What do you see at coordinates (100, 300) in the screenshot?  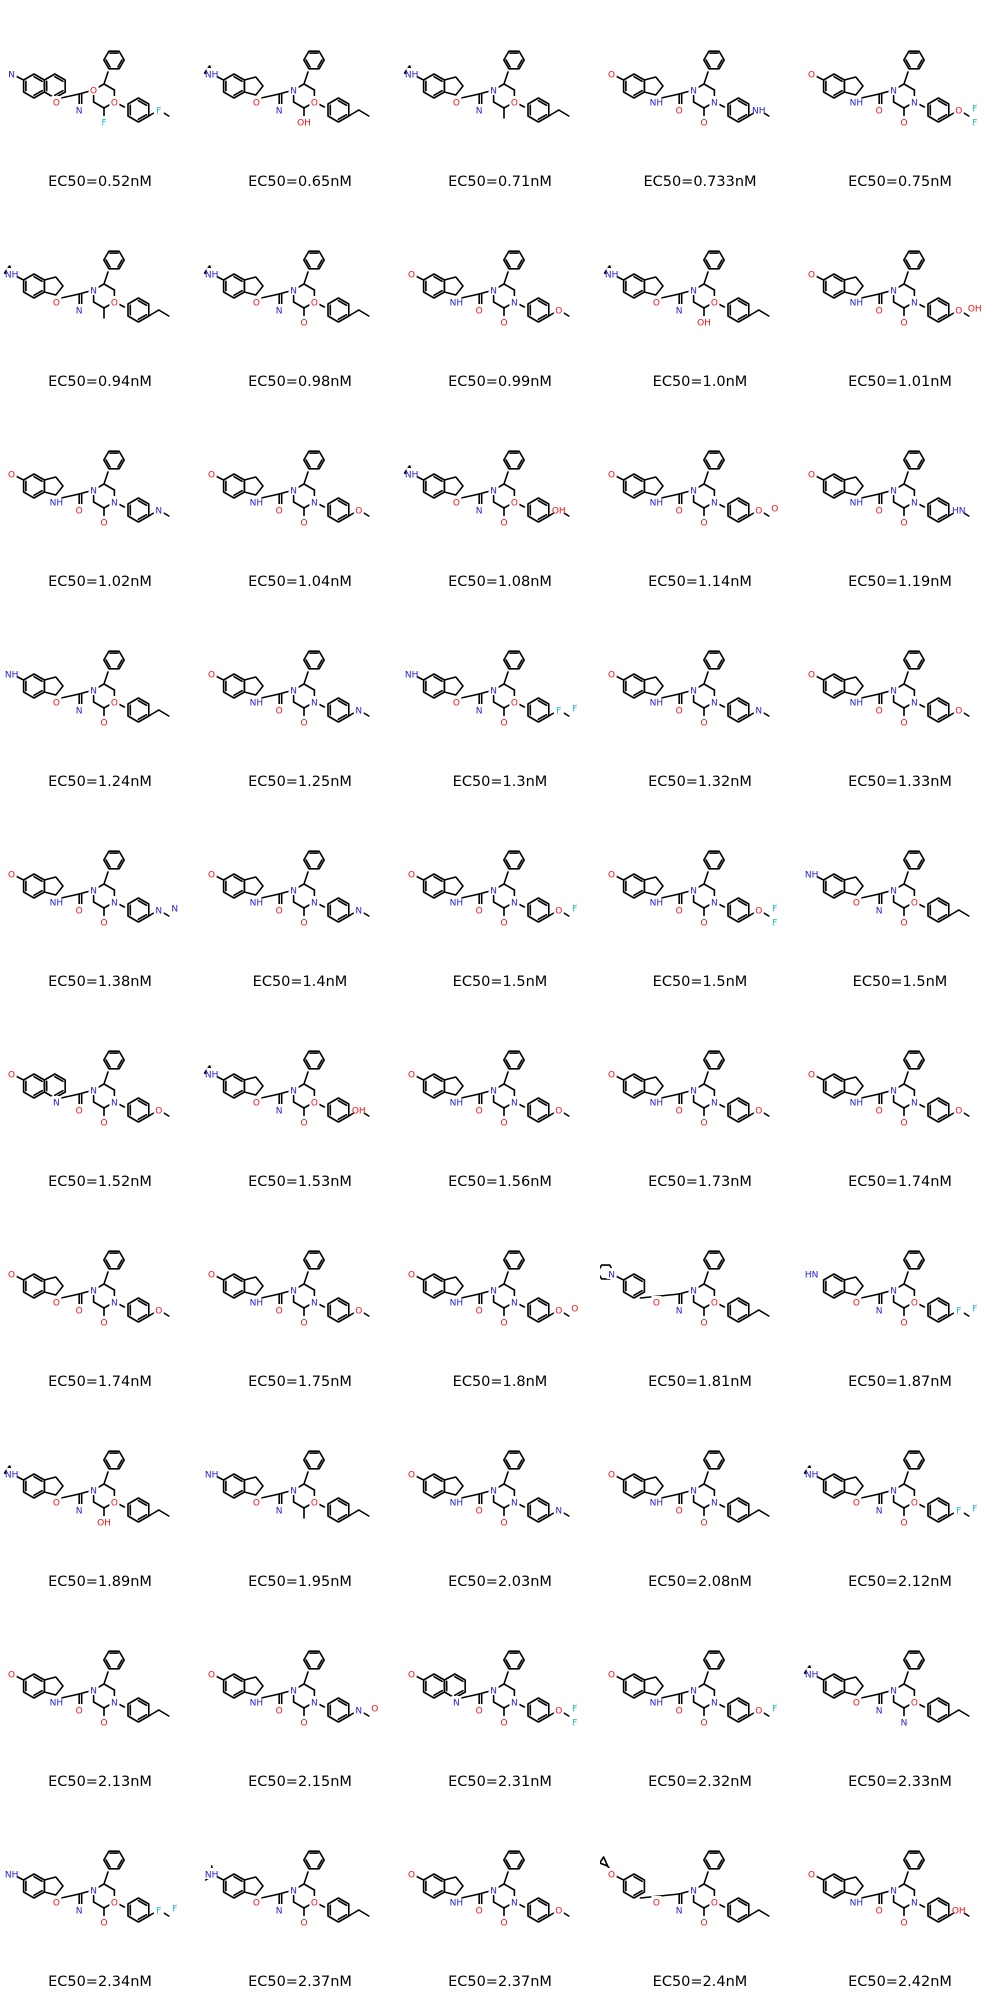 I see `compound-cell: NH O N N O EC50=0.94nM` at bounding box center [100, 300].